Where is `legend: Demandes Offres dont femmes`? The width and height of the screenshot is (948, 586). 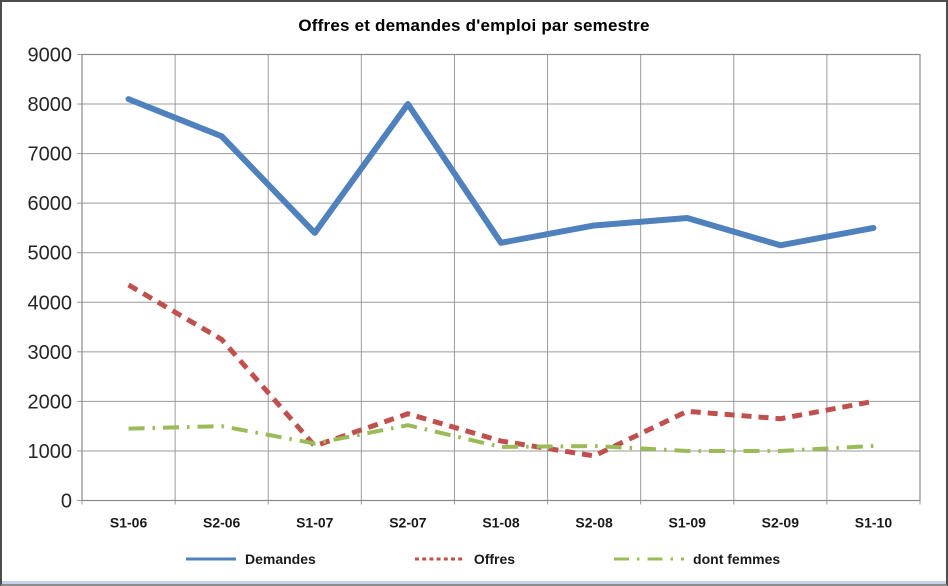
legend: Demandes Offres dont femmes is located at coordinates (482, 559).